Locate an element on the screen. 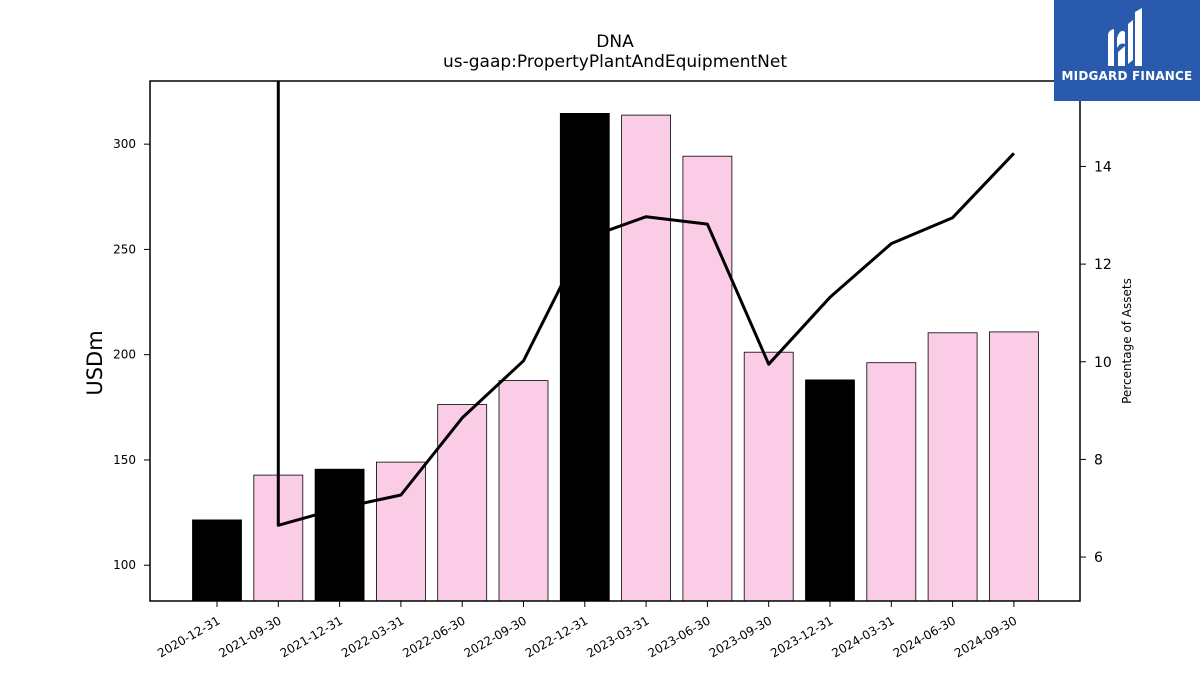 This screenshot has width=1200, height=675. brand-logo: MIDGARD FINANCE is located at coordinates (1127, 50).